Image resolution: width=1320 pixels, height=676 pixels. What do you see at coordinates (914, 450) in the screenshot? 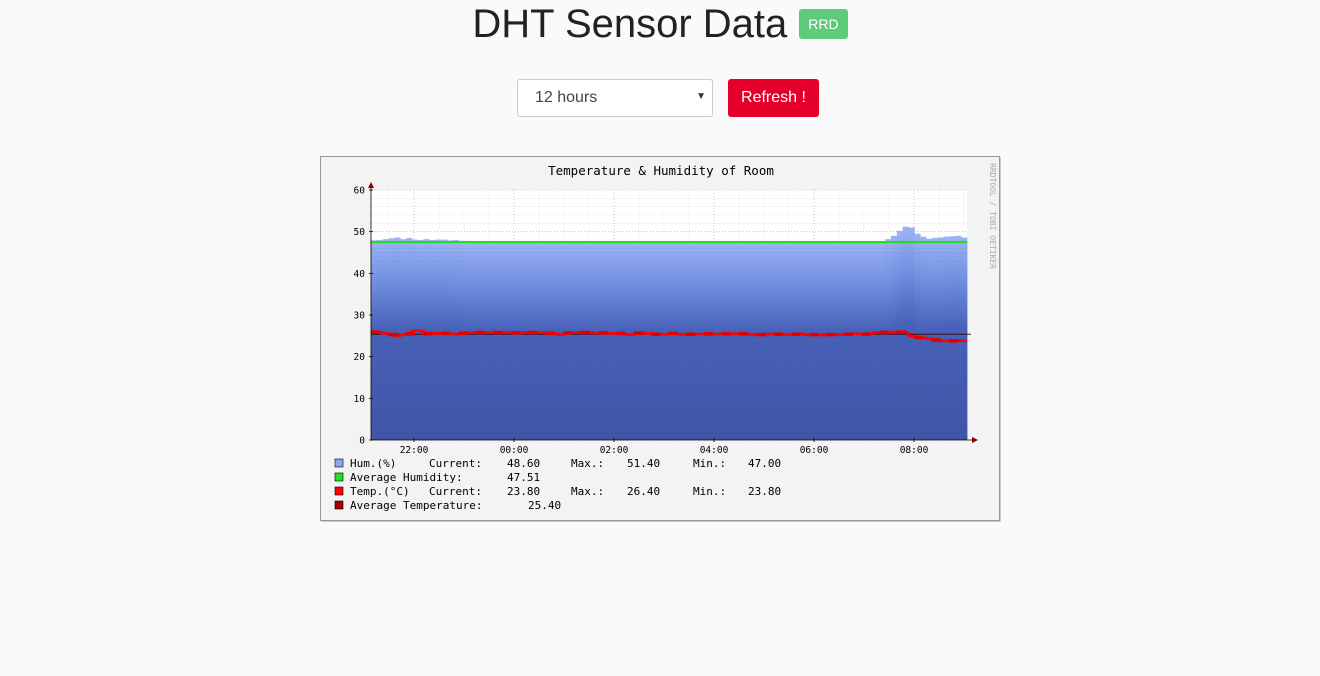
I see `x-tick-label: 08:00` at bounding box center [914, 450].